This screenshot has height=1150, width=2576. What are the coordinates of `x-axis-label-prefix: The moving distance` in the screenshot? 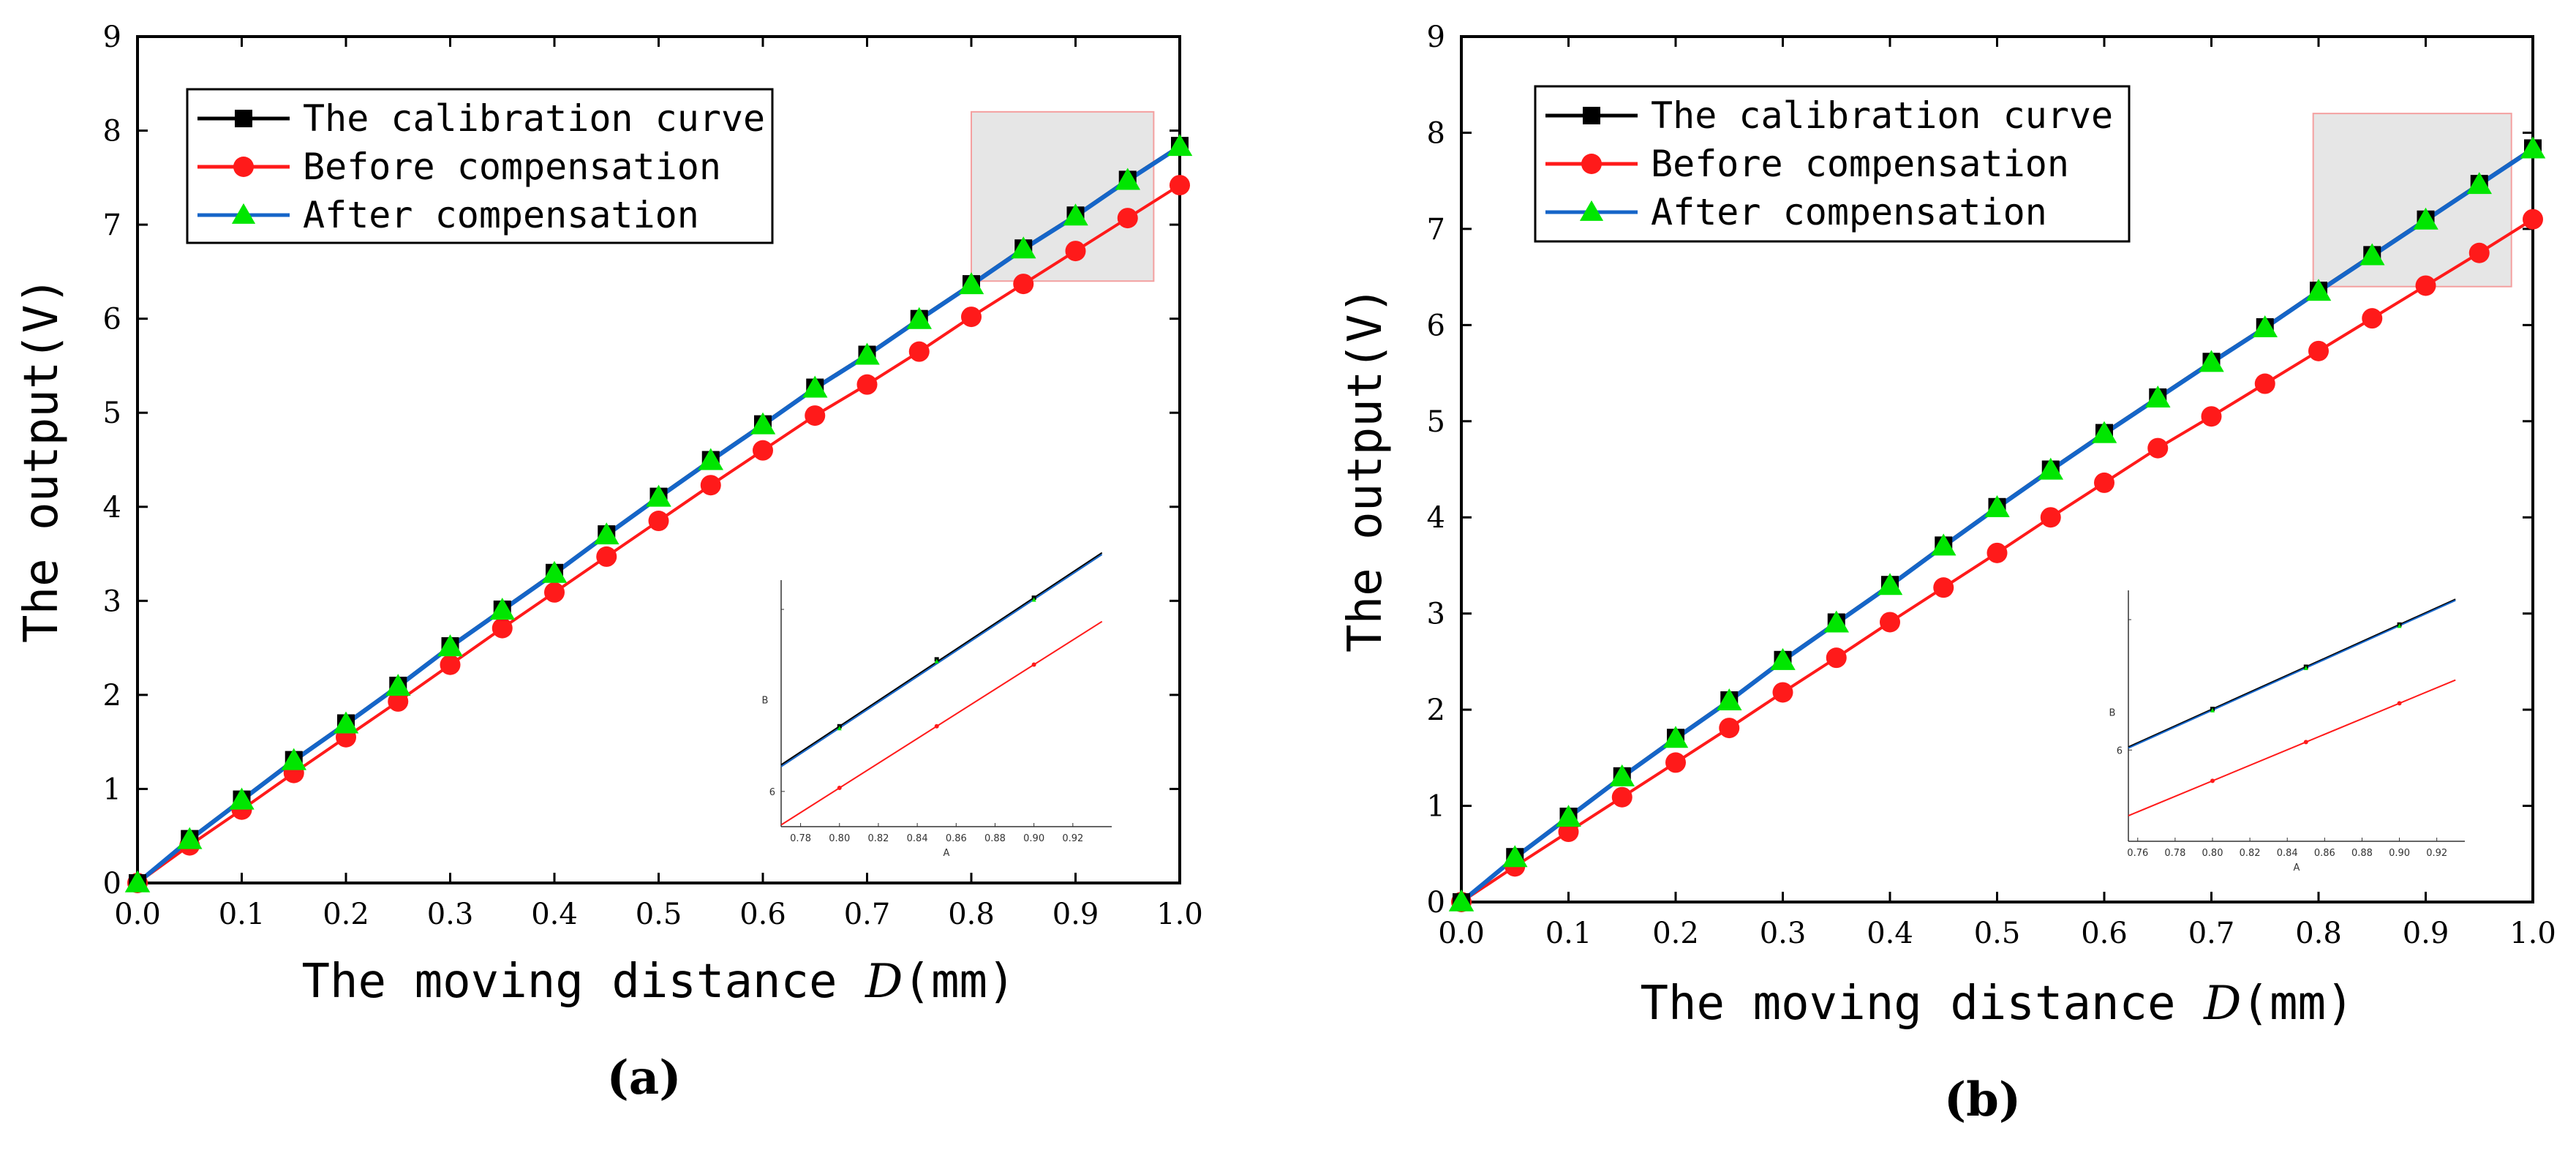 It's located at (583, 982).